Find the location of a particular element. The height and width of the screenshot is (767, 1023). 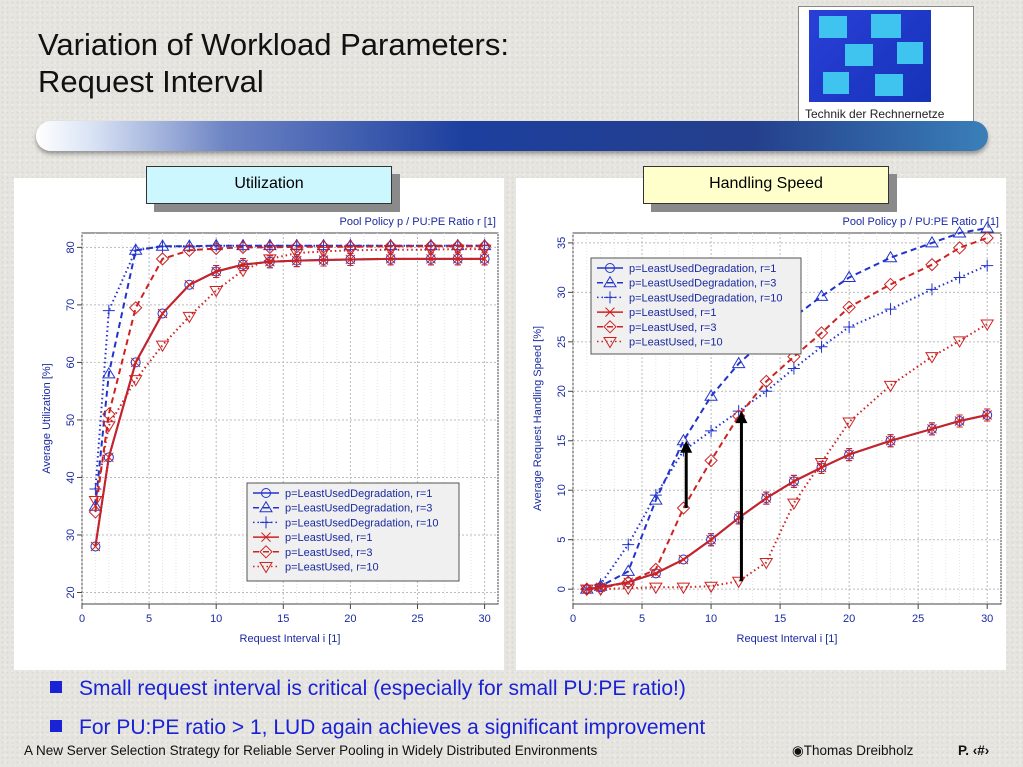

slide-title-line2: Request Interval is located at coordinates (151, 81).